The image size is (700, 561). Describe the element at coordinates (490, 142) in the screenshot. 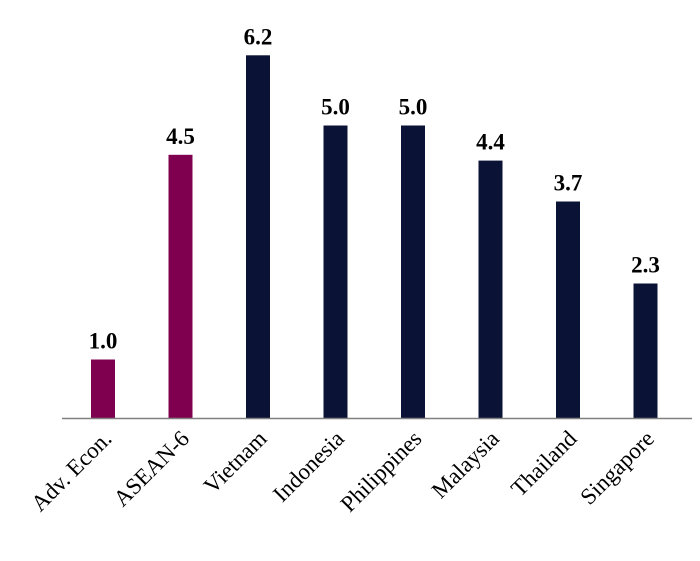

I see `value-label: 4.4` at that location.